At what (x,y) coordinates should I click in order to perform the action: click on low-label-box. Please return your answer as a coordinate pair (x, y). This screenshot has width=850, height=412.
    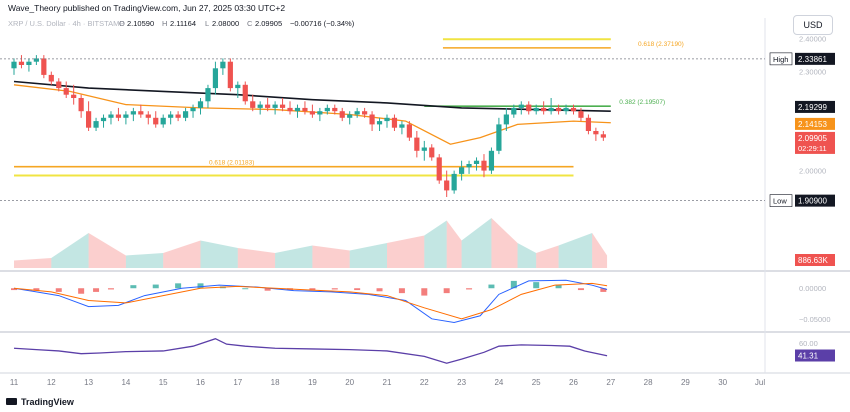
    Looking at the image, I should click on (781, 200).